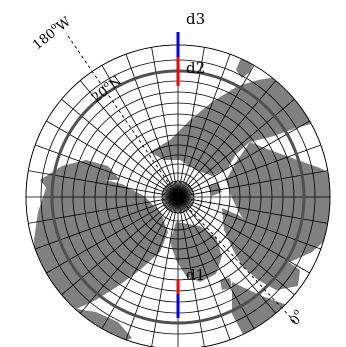 This screenshot has width=346, height=347. What do you see at coordinates (195, 68) in the screenshot?
I see `point-label-d2: d2` at bounding box center [195, 68].